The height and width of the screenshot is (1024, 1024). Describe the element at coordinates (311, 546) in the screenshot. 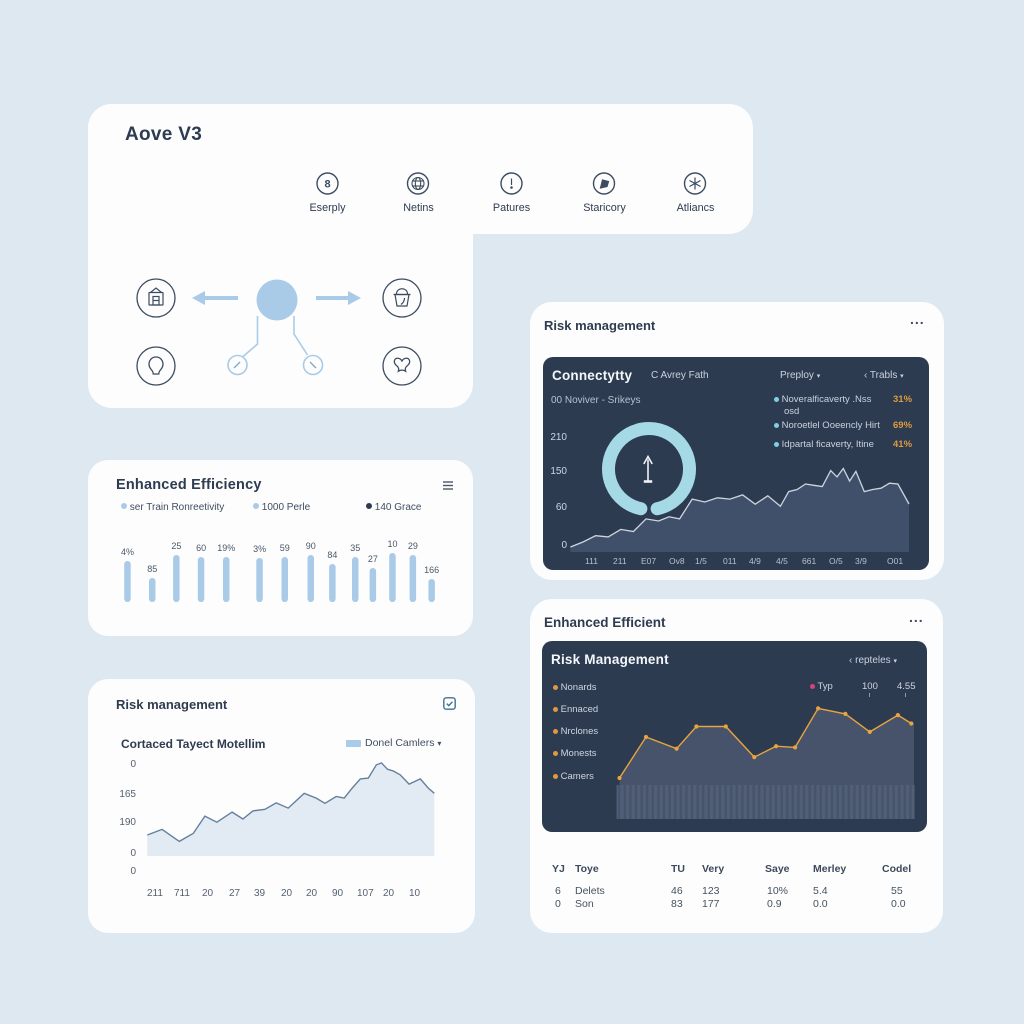

I see `svg-text: 90` at that location.